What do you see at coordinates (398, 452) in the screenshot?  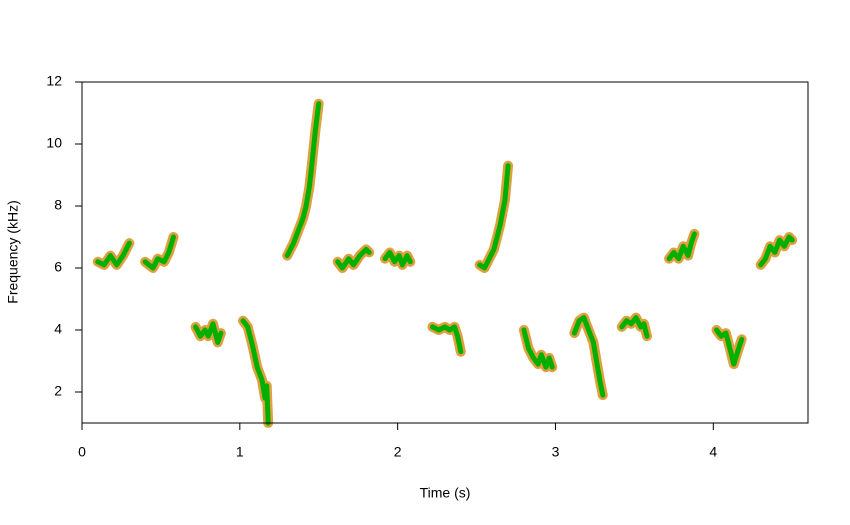 I see `x-tick-label: 2` at bounding box center [398, 452].